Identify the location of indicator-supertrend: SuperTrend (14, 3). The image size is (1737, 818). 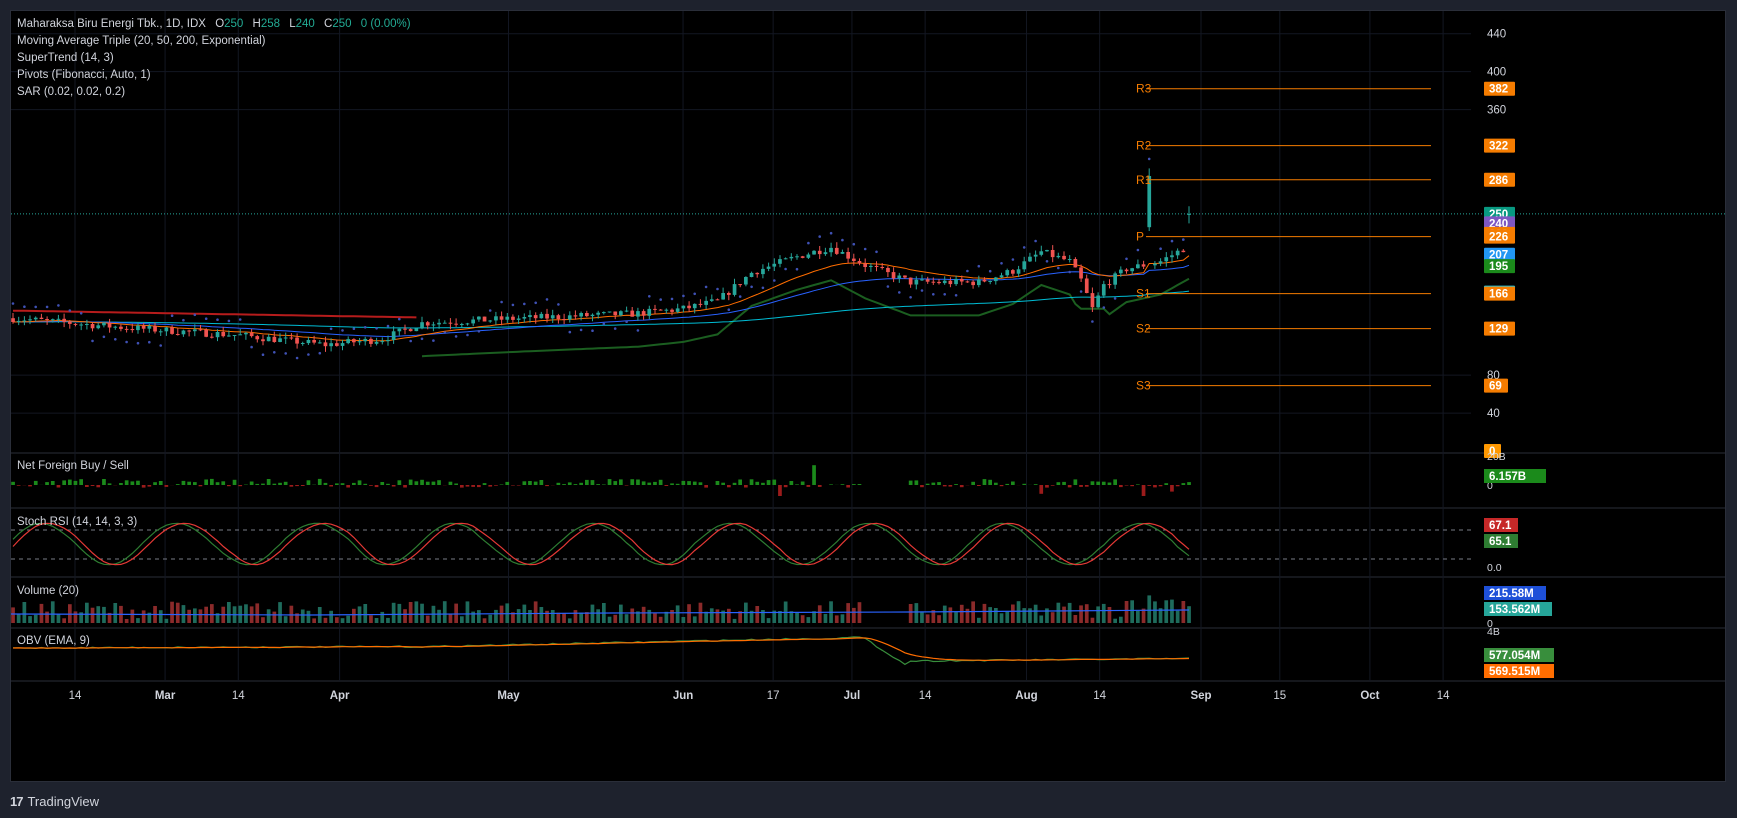
(65, 58).